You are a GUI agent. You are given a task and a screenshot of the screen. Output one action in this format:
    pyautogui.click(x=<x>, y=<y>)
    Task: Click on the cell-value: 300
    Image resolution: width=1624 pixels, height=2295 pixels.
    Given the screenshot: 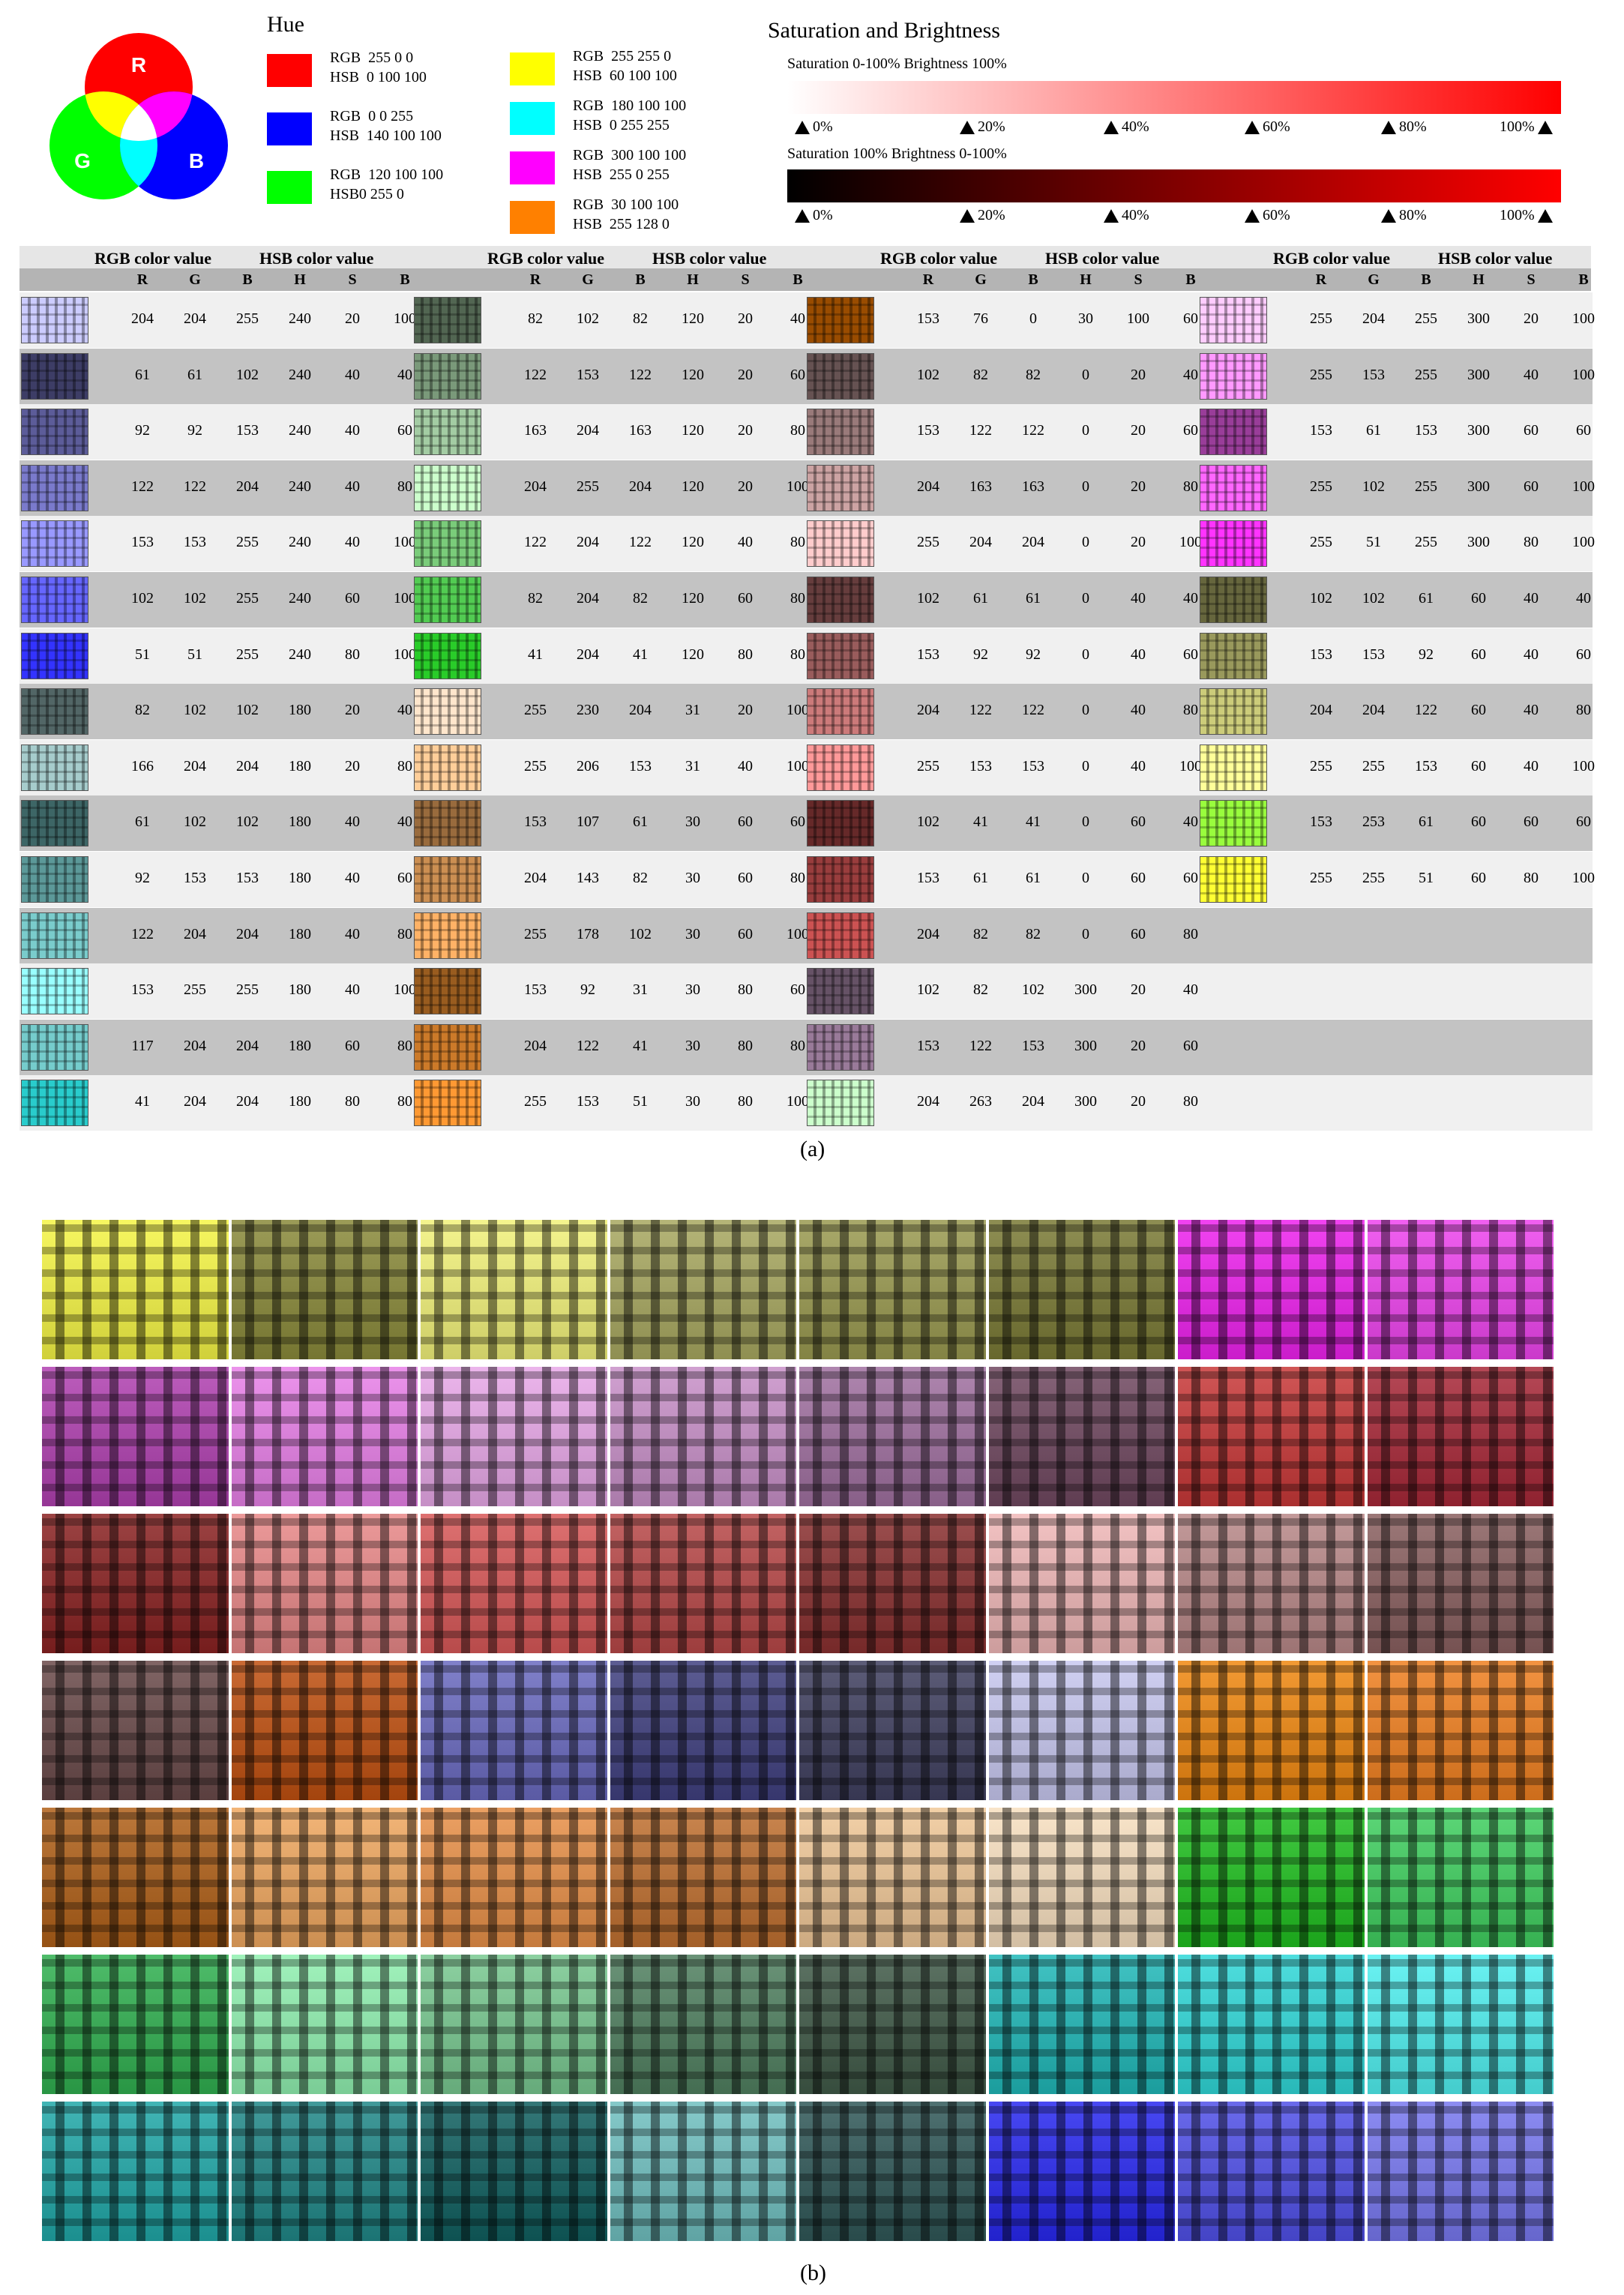 What is the action you would take?
    pyautogui.click(x=1085, y=990)
    